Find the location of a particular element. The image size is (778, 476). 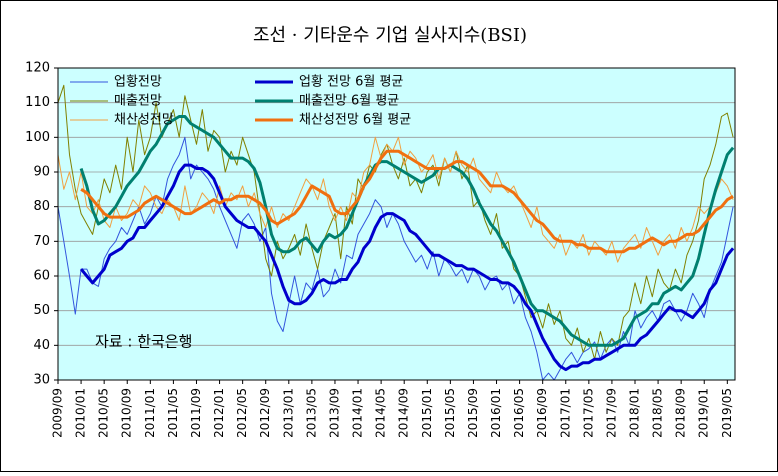

x-tick-label: 2010/01 is located at coordinates (81, 413).